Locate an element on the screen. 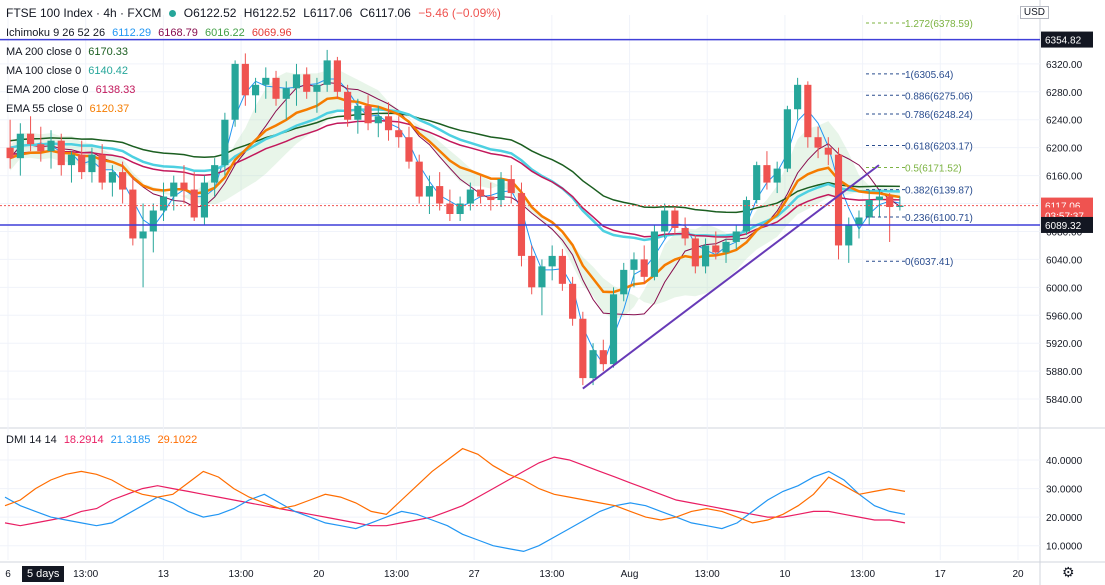 This screenshot has width=1105, height=585. ma100-legend: MA 100 close 0 6140.42 is located at coordinates (69, 71).